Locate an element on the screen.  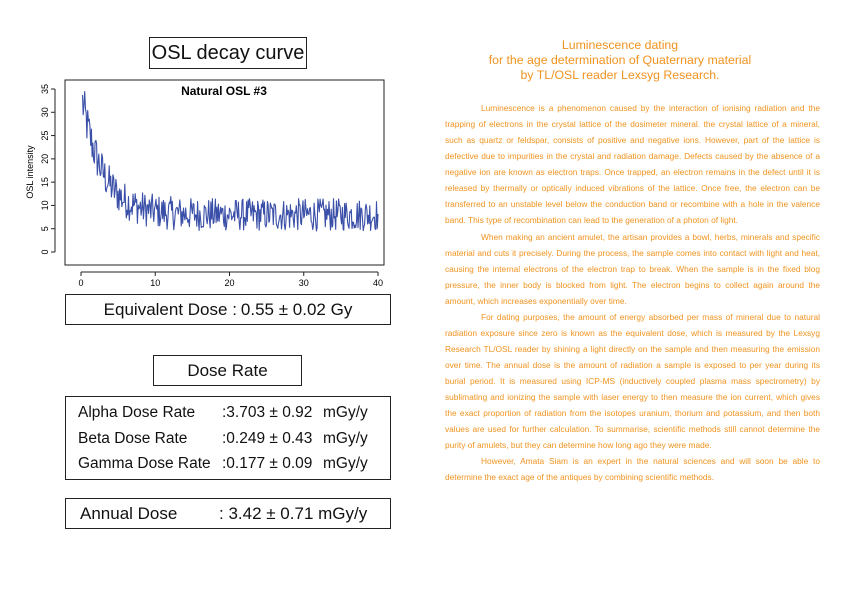
osl-series-line is located at coordinates (230, 161).